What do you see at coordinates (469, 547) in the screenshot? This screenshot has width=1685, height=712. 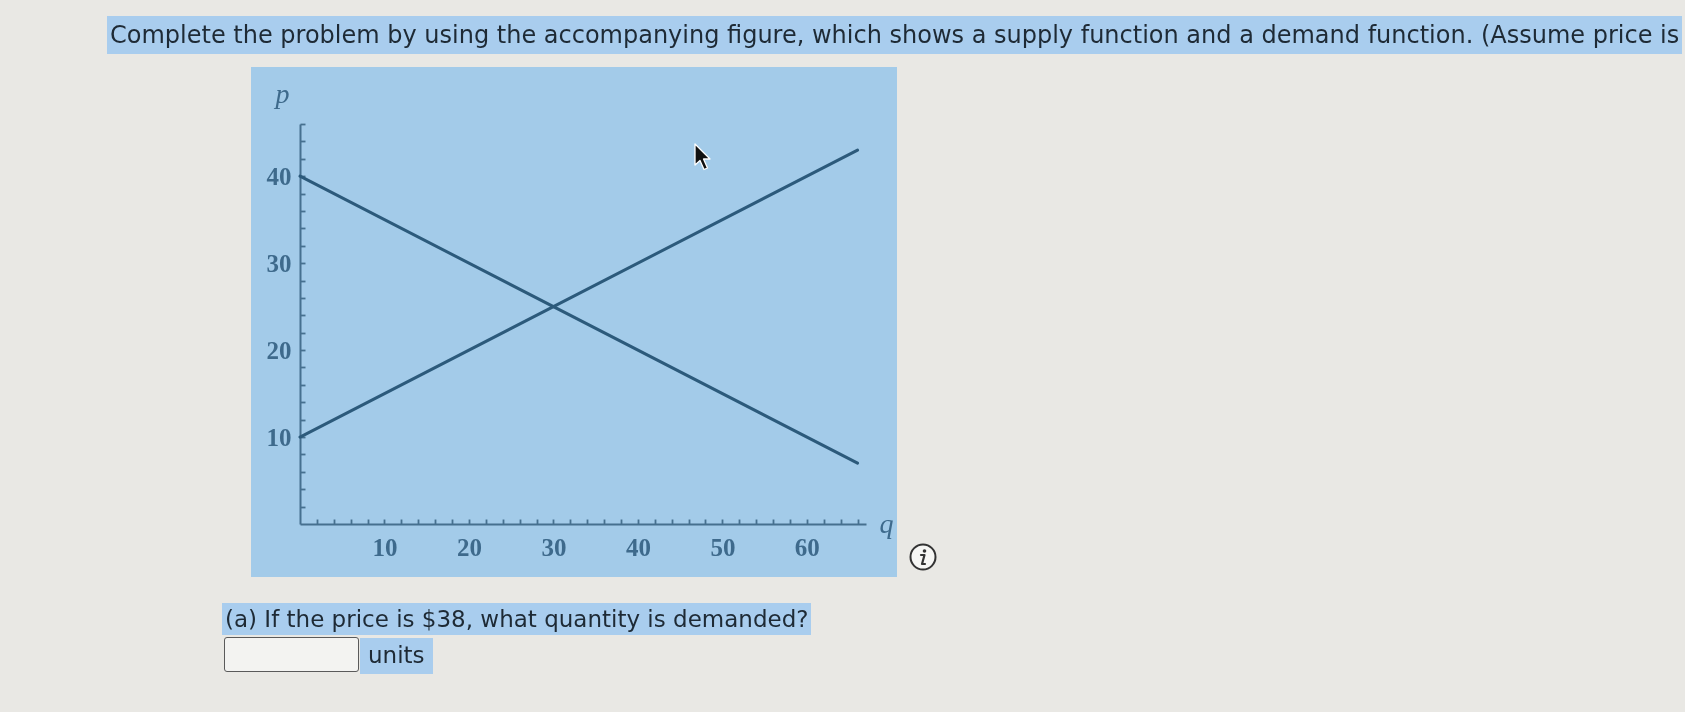 I see `x-tick-label: 20` at bounding box center [469, 547].